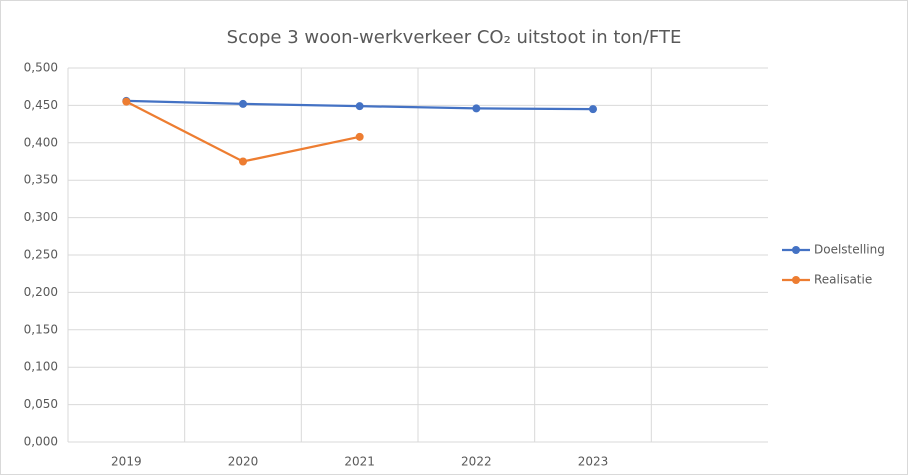  I want to click on y-tick-label: 0,200, so click(41, 292).